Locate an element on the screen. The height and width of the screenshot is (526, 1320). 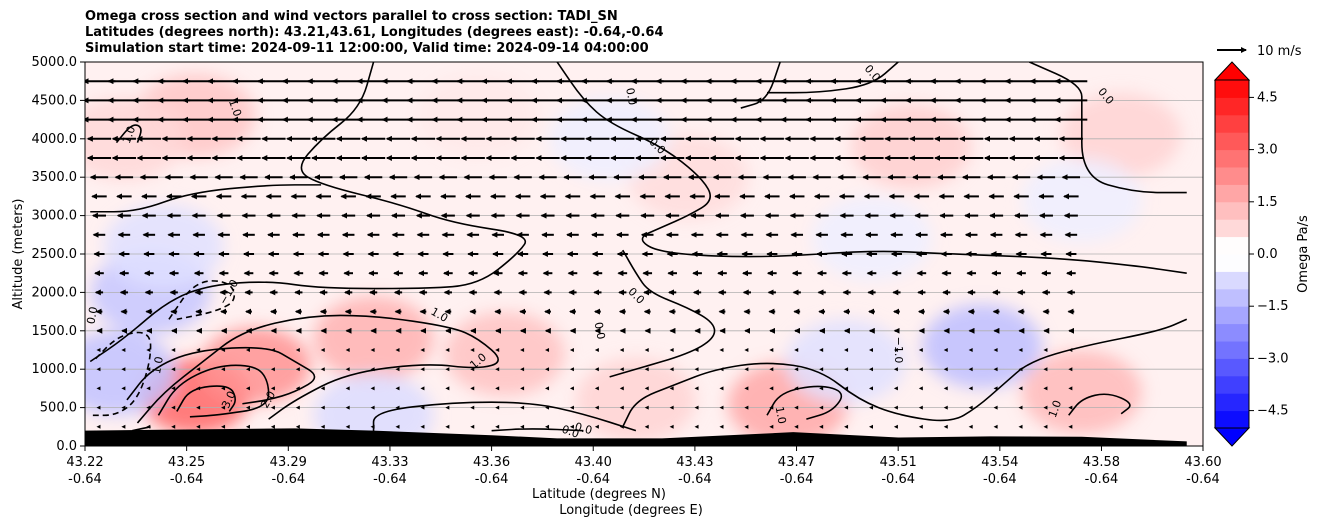
colorbar-tick-label: 1.5 is located at coordinates (1267, 202).